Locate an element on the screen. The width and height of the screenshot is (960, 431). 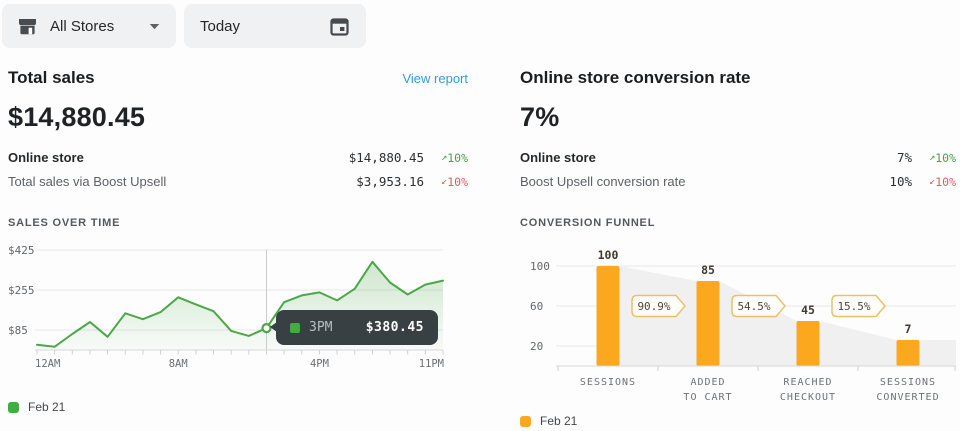
svg-text: $255 is located at coordinates (21, 290).